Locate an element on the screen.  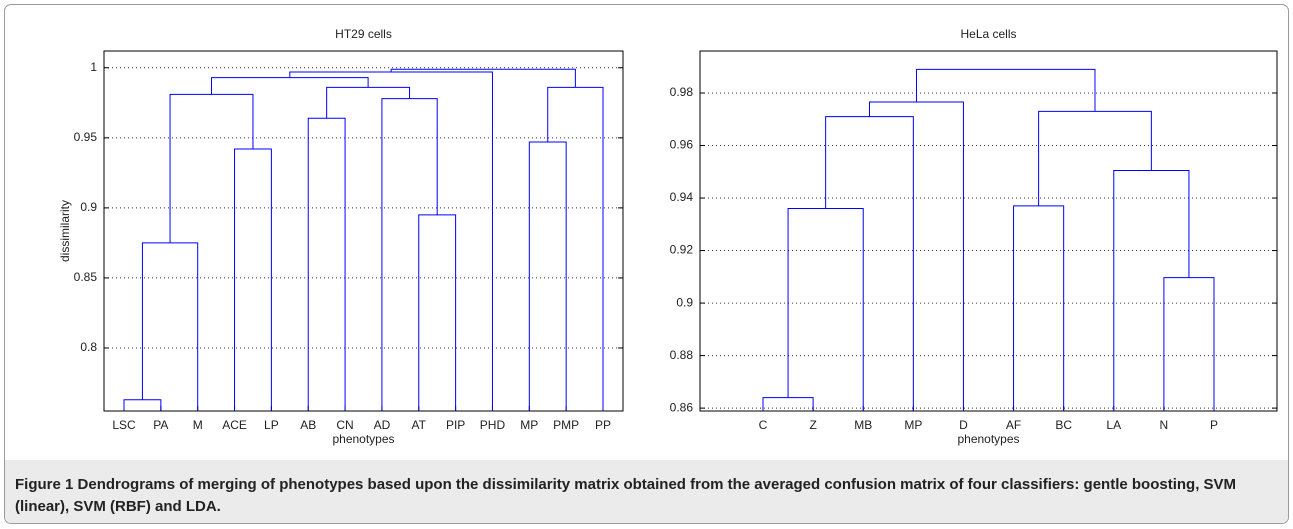
y-tick-label: 0.98 is located at coordinates (682, 92).